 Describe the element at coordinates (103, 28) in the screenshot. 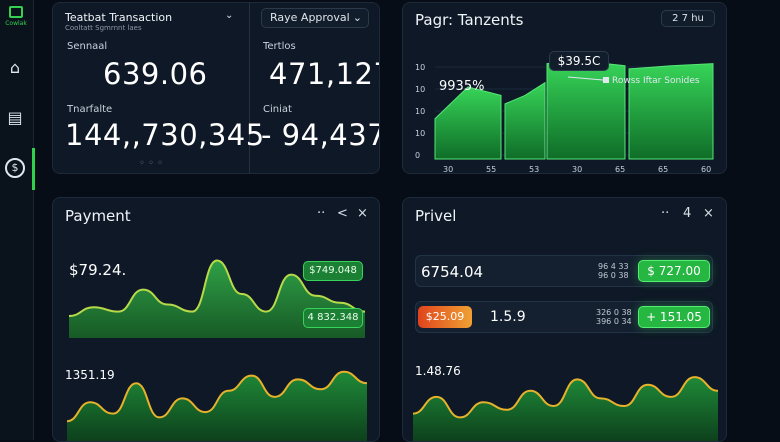

I see `panel-subtitle: Cooltatt Sgmrnnt laes` at that location.